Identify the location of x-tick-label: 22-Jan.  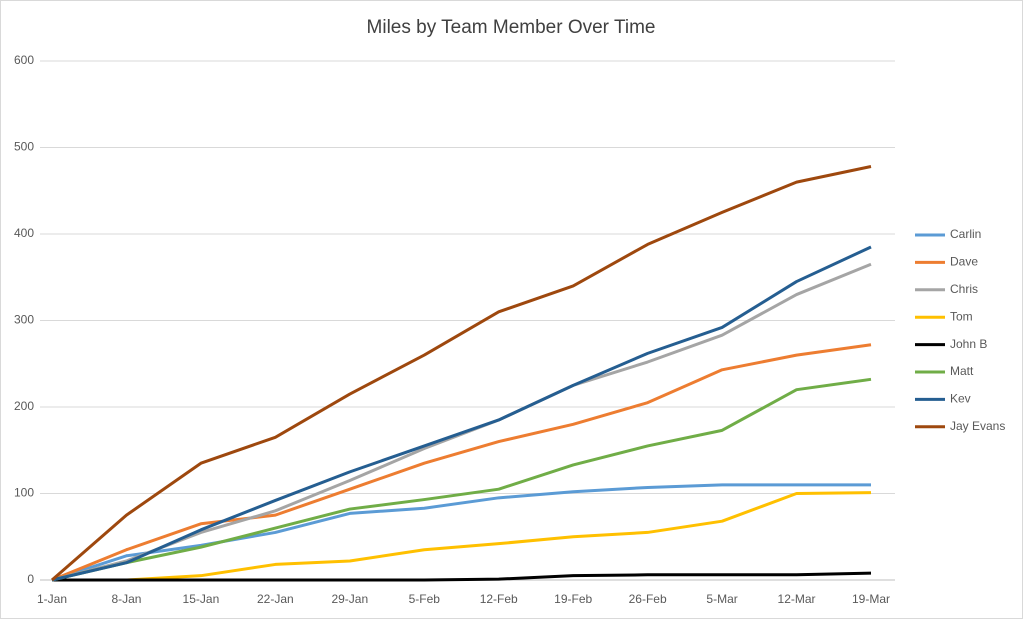
(275, 599).